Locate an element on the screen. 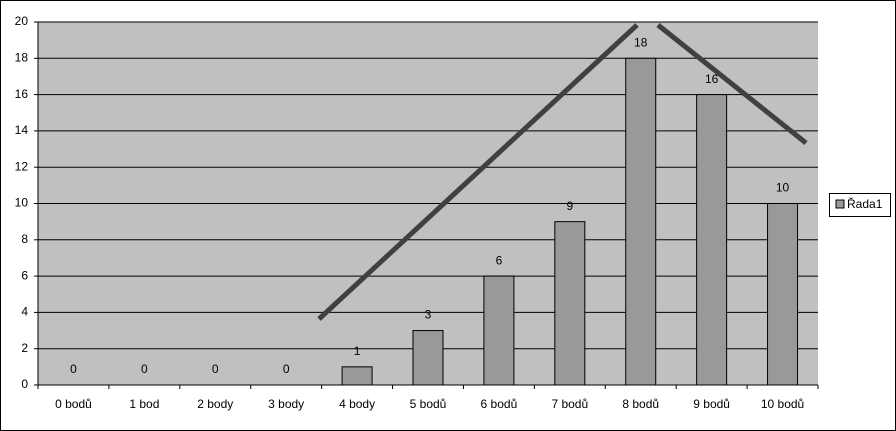 This screenshot has width=896, height=431. data-label: 6 is located at coordinates (499, 260).